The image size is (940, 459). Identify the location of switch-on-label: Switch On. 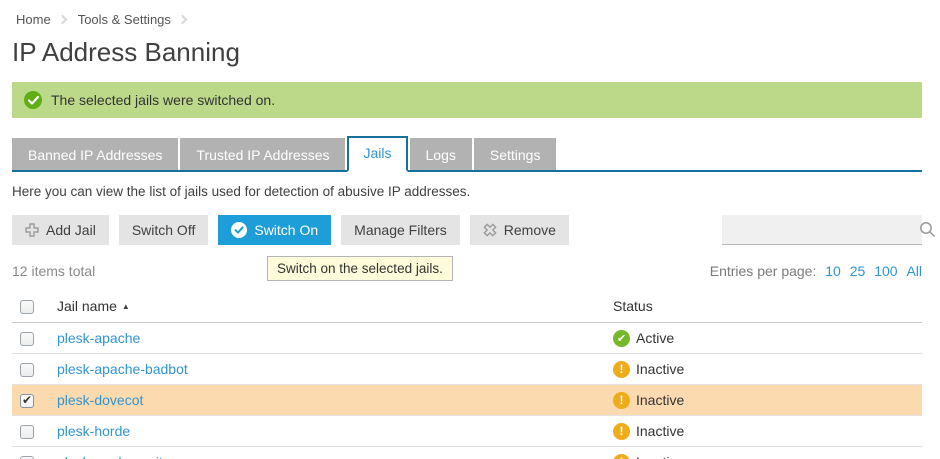
(286, 230).